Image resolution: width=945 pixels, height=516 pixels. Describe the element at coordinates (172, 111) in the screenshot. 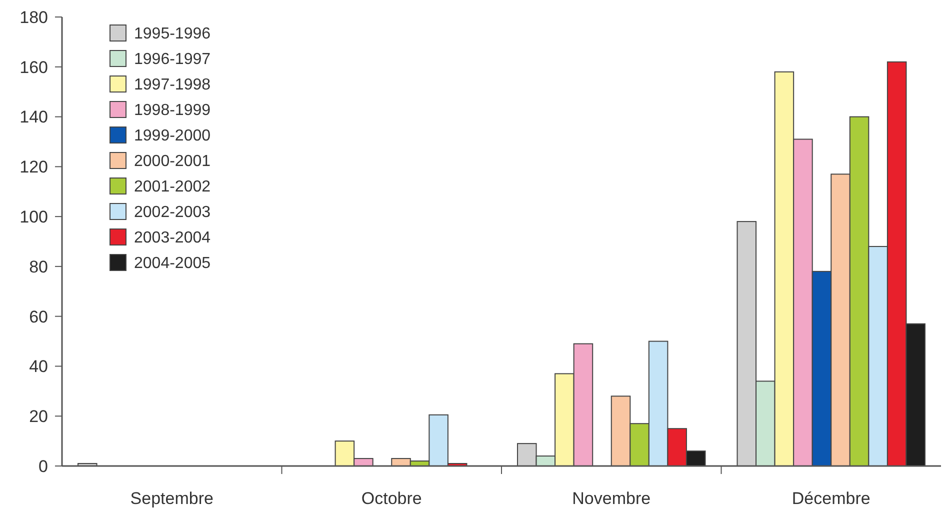

I see `legend-label: 1998-1999` at that location.